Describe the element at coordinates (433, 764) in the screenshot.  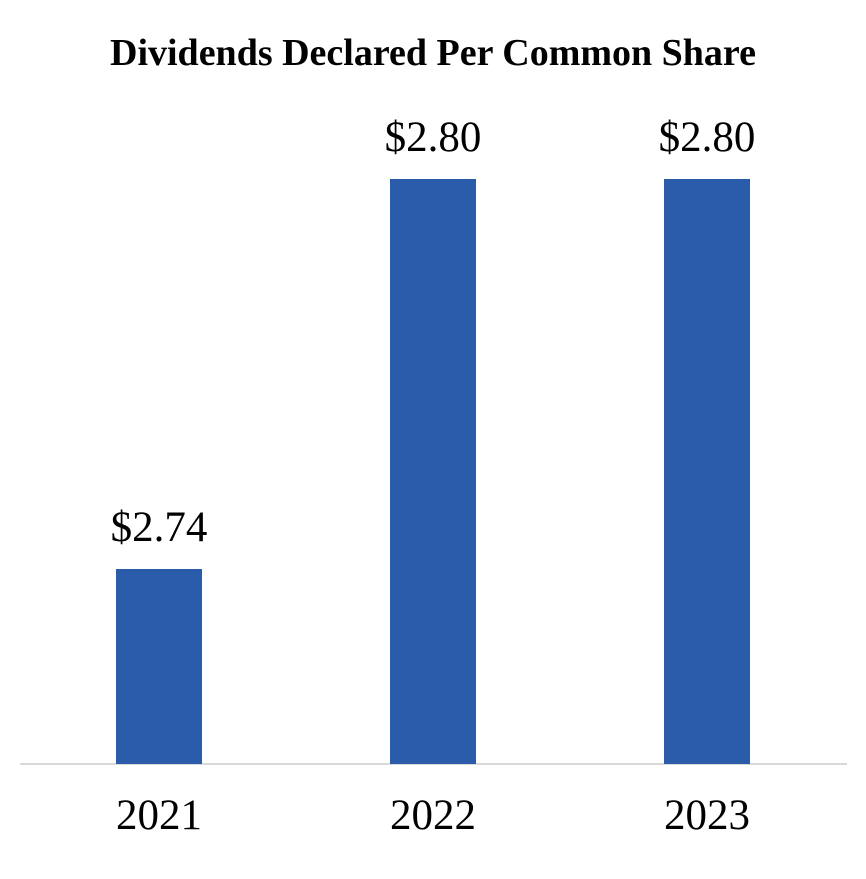
I see `x-axis-line` at that location.